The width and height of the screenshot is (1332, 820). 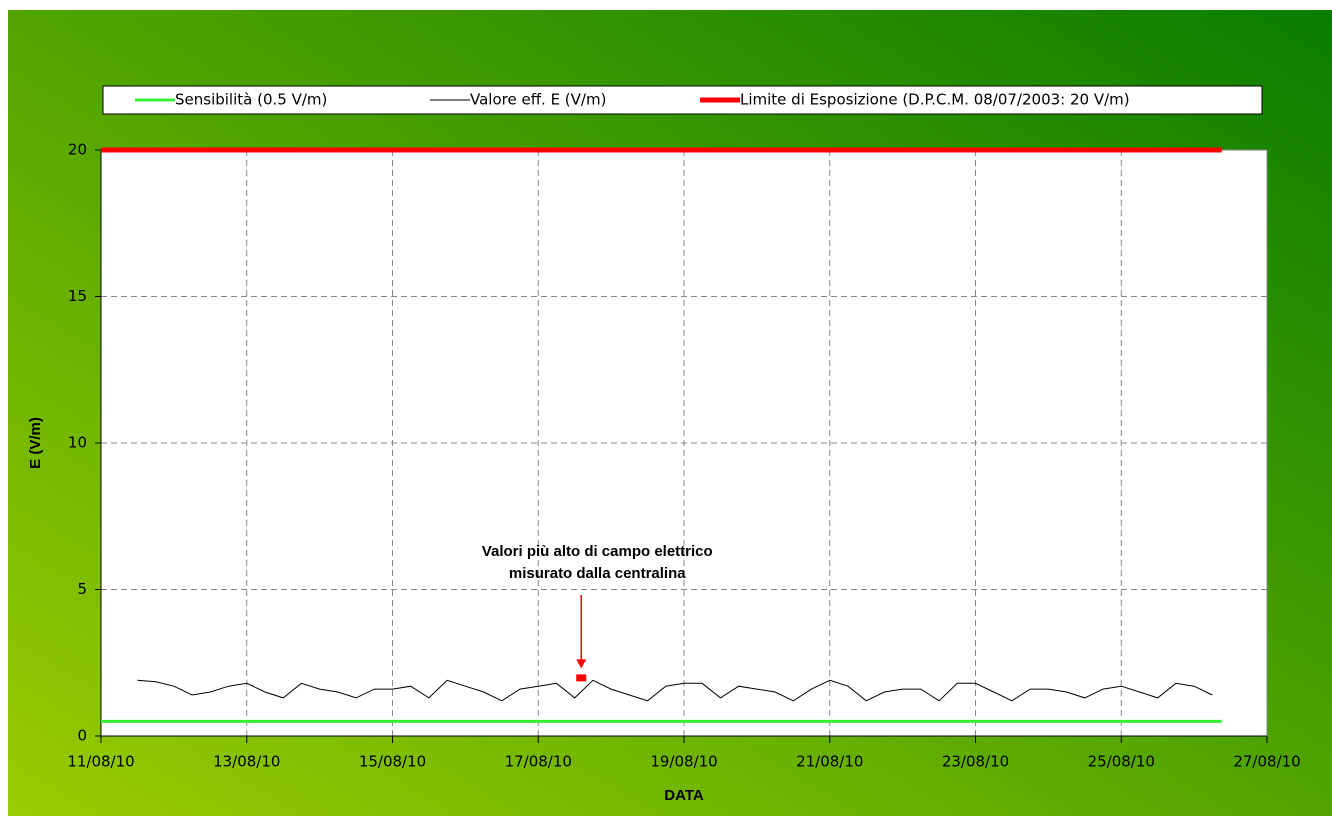 I want to click on x-tick-label: 25/08/10, so click(x=1121, y=762).